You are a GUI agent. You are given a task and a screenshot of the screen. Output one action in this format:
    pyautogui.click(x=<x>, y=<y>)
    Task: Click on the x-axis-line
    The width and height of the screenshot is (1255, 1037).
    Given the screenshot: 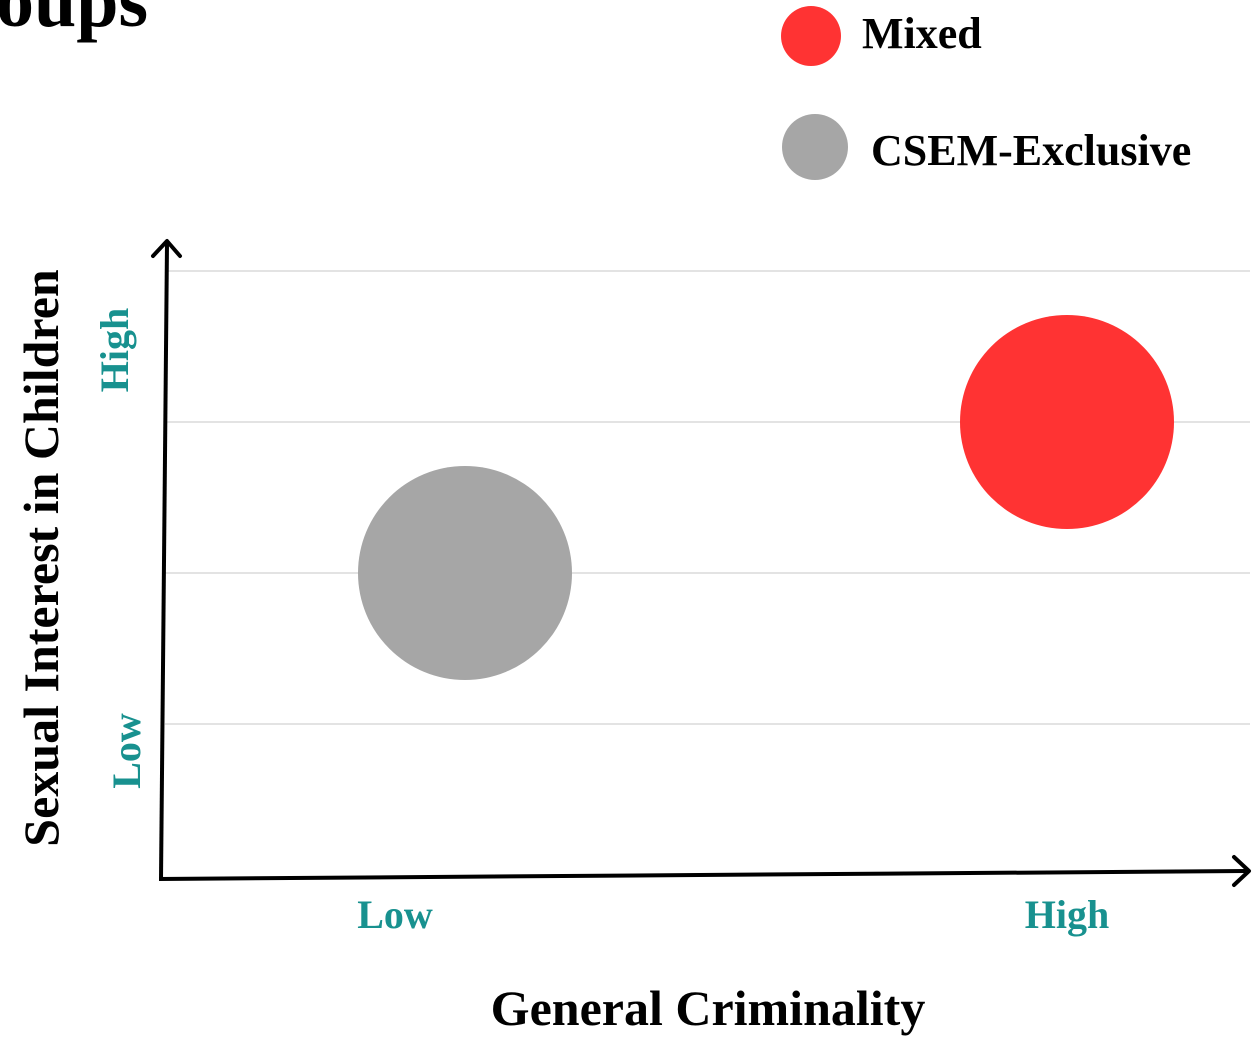 What is the action you would take?
    pyautogui.click(x=702, y=875)
    